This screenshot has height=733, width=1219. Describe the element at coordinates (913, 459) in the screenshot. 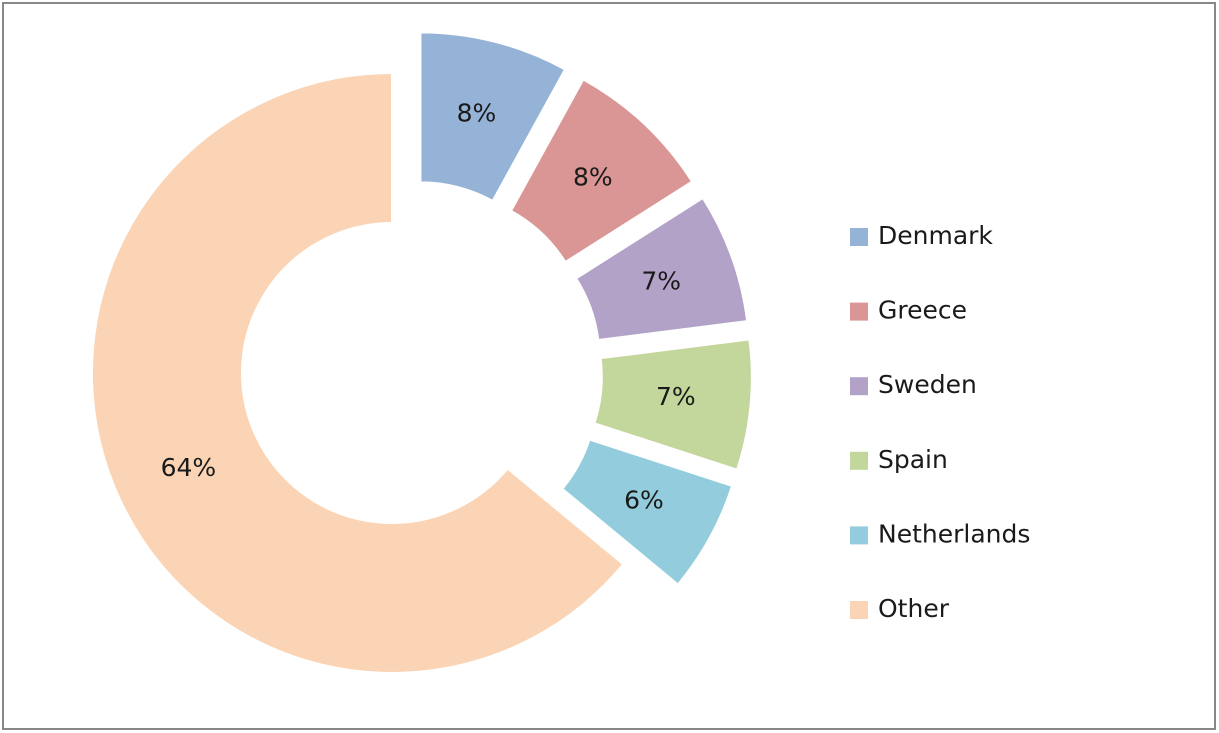

I see `legend-label: Spain` at that location.